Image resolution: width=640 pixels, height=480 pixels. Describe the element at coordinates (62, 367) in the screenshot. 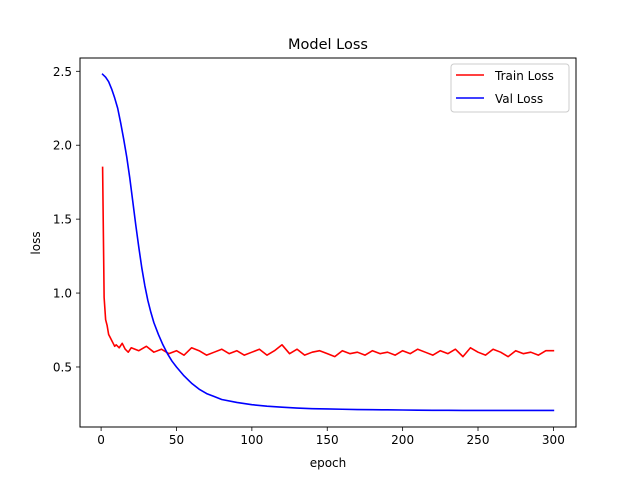

I see `y-tick-label: 0.5` at that location.